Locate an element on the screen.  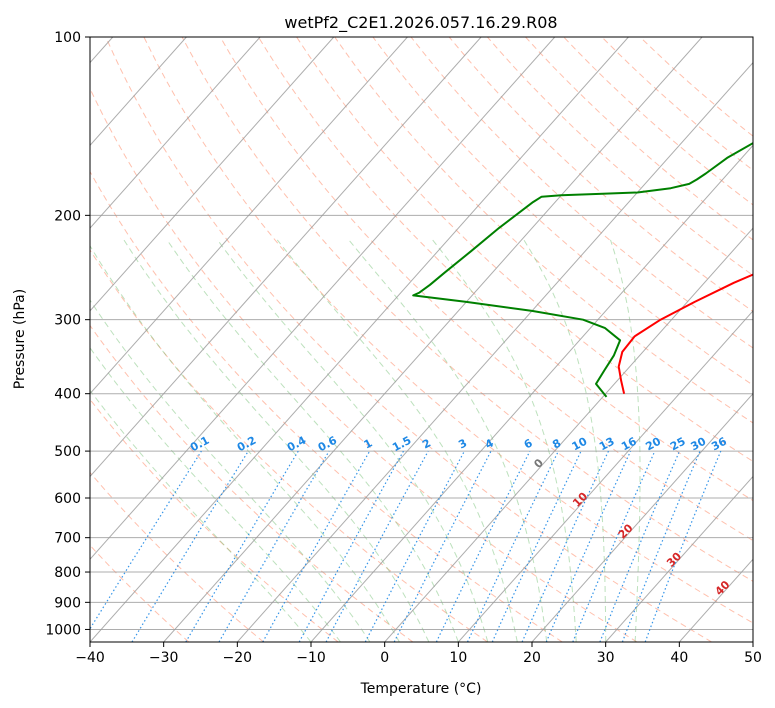
mixing-ratio-label: 16 is located at coordinates (629, 444).